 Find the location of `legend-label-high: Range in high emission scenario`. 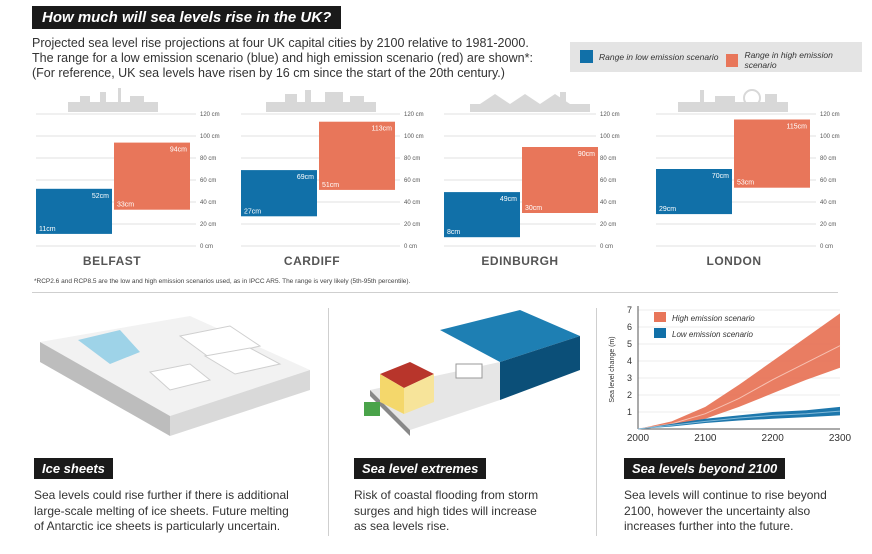

legend-label-high: Range in high emission scenario is located at coordinates (788, 60).